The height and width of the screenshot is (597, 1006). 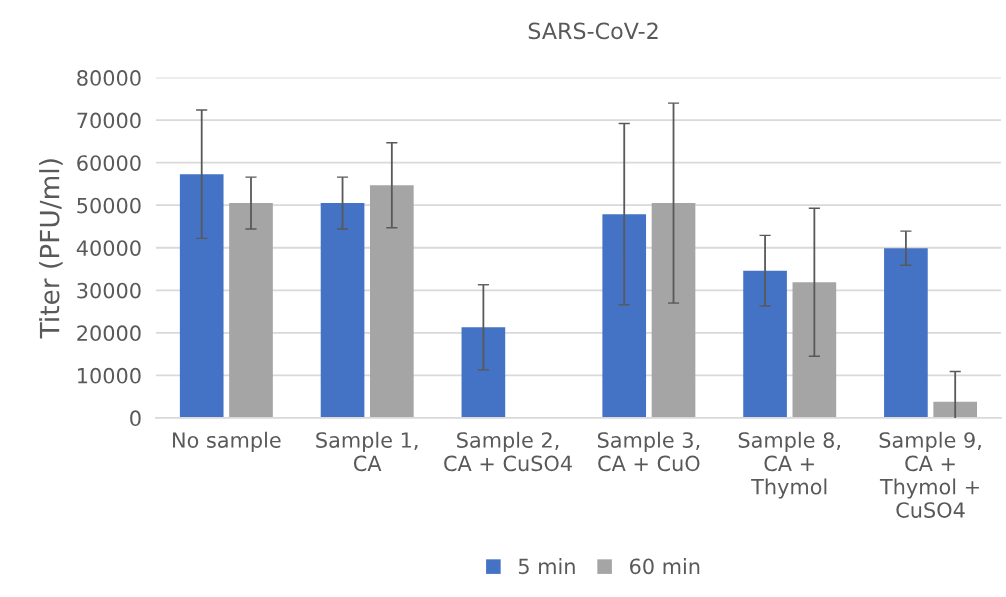 I want to click on y-tick-label: 70000, so click(x=109, y=120).